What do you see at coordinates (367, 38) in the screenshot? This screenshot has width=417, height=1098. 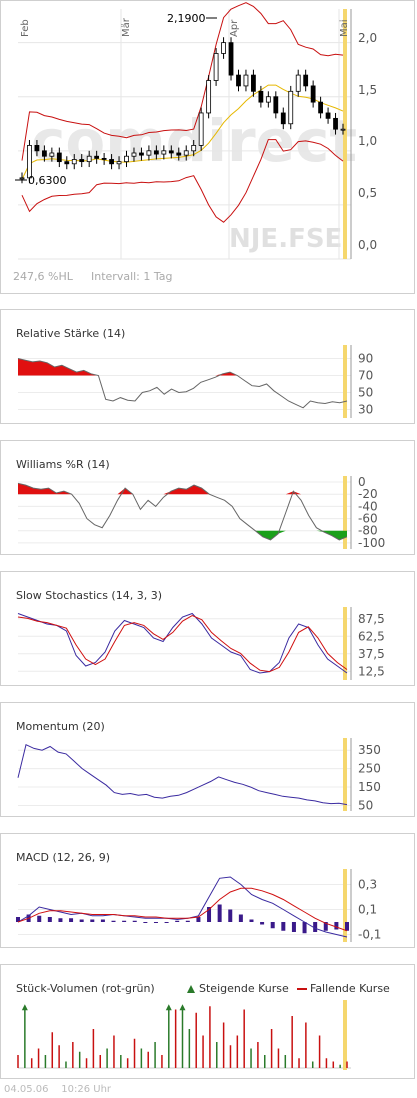 I see `y-tick-2-0: 2,0` at bounding box center [367, 38].